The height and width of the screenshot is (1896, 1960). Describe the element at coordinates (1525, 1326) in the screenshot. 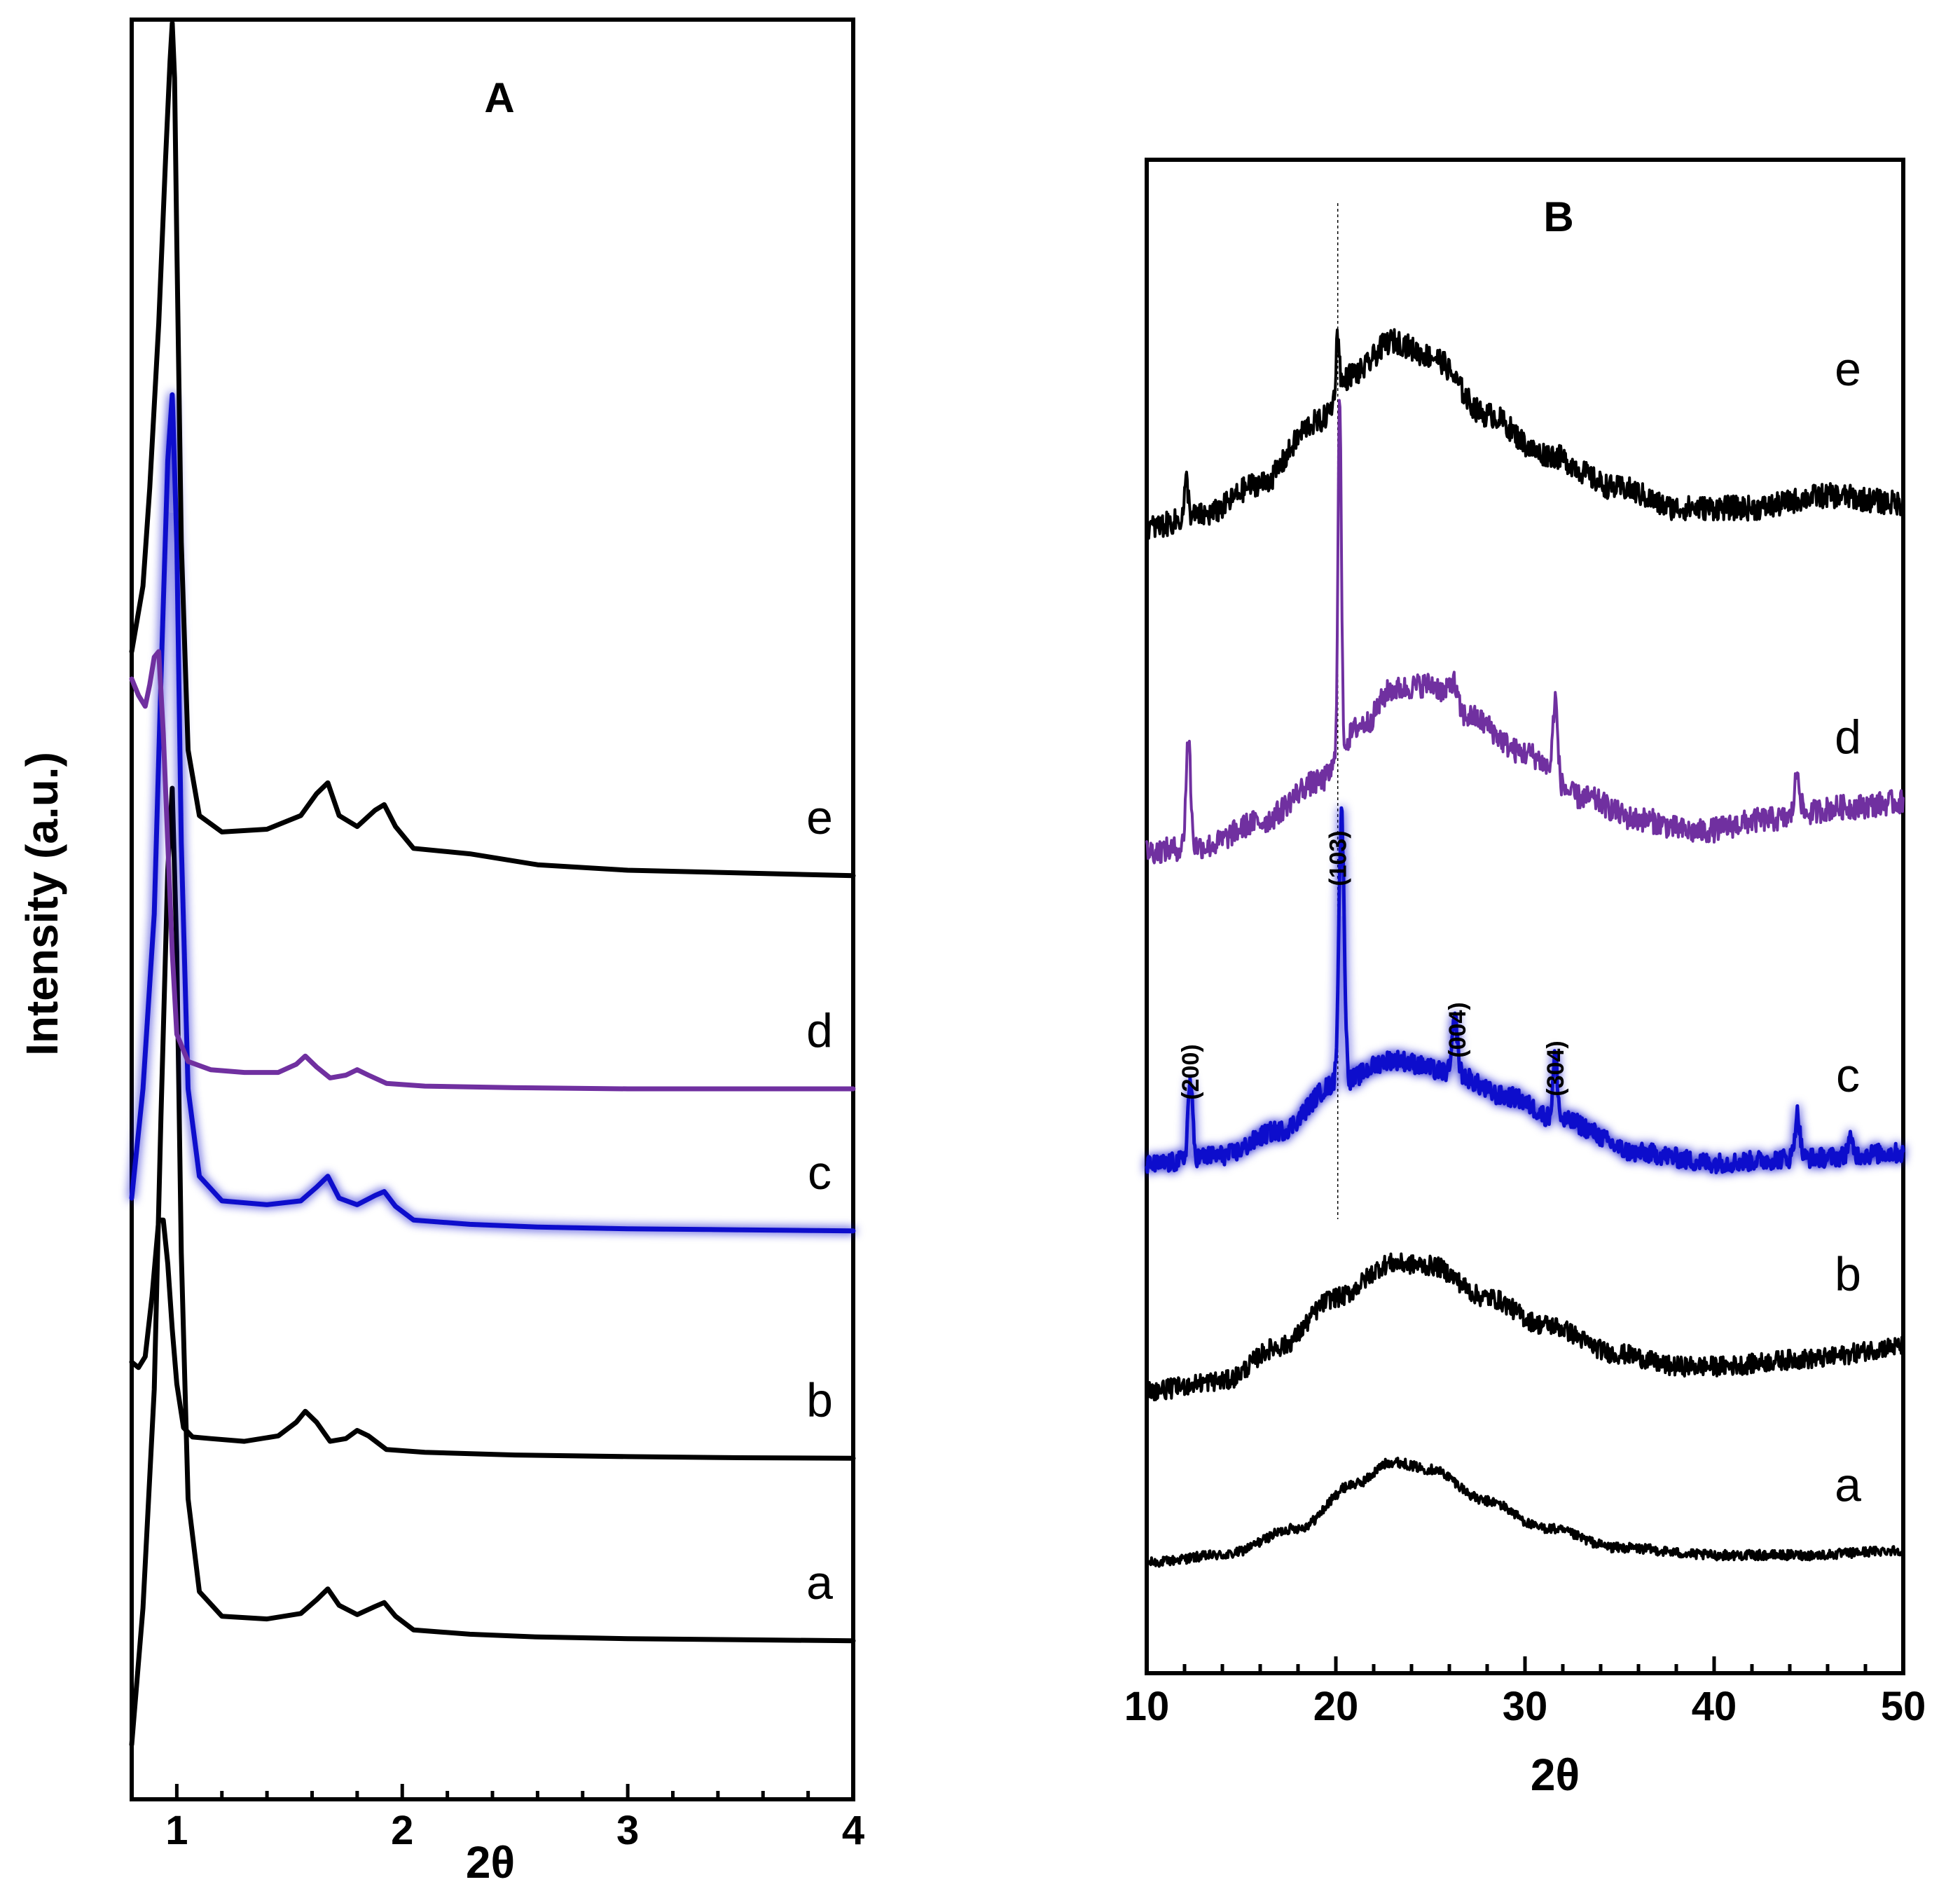

I see `panel-b-series-b` at that location.